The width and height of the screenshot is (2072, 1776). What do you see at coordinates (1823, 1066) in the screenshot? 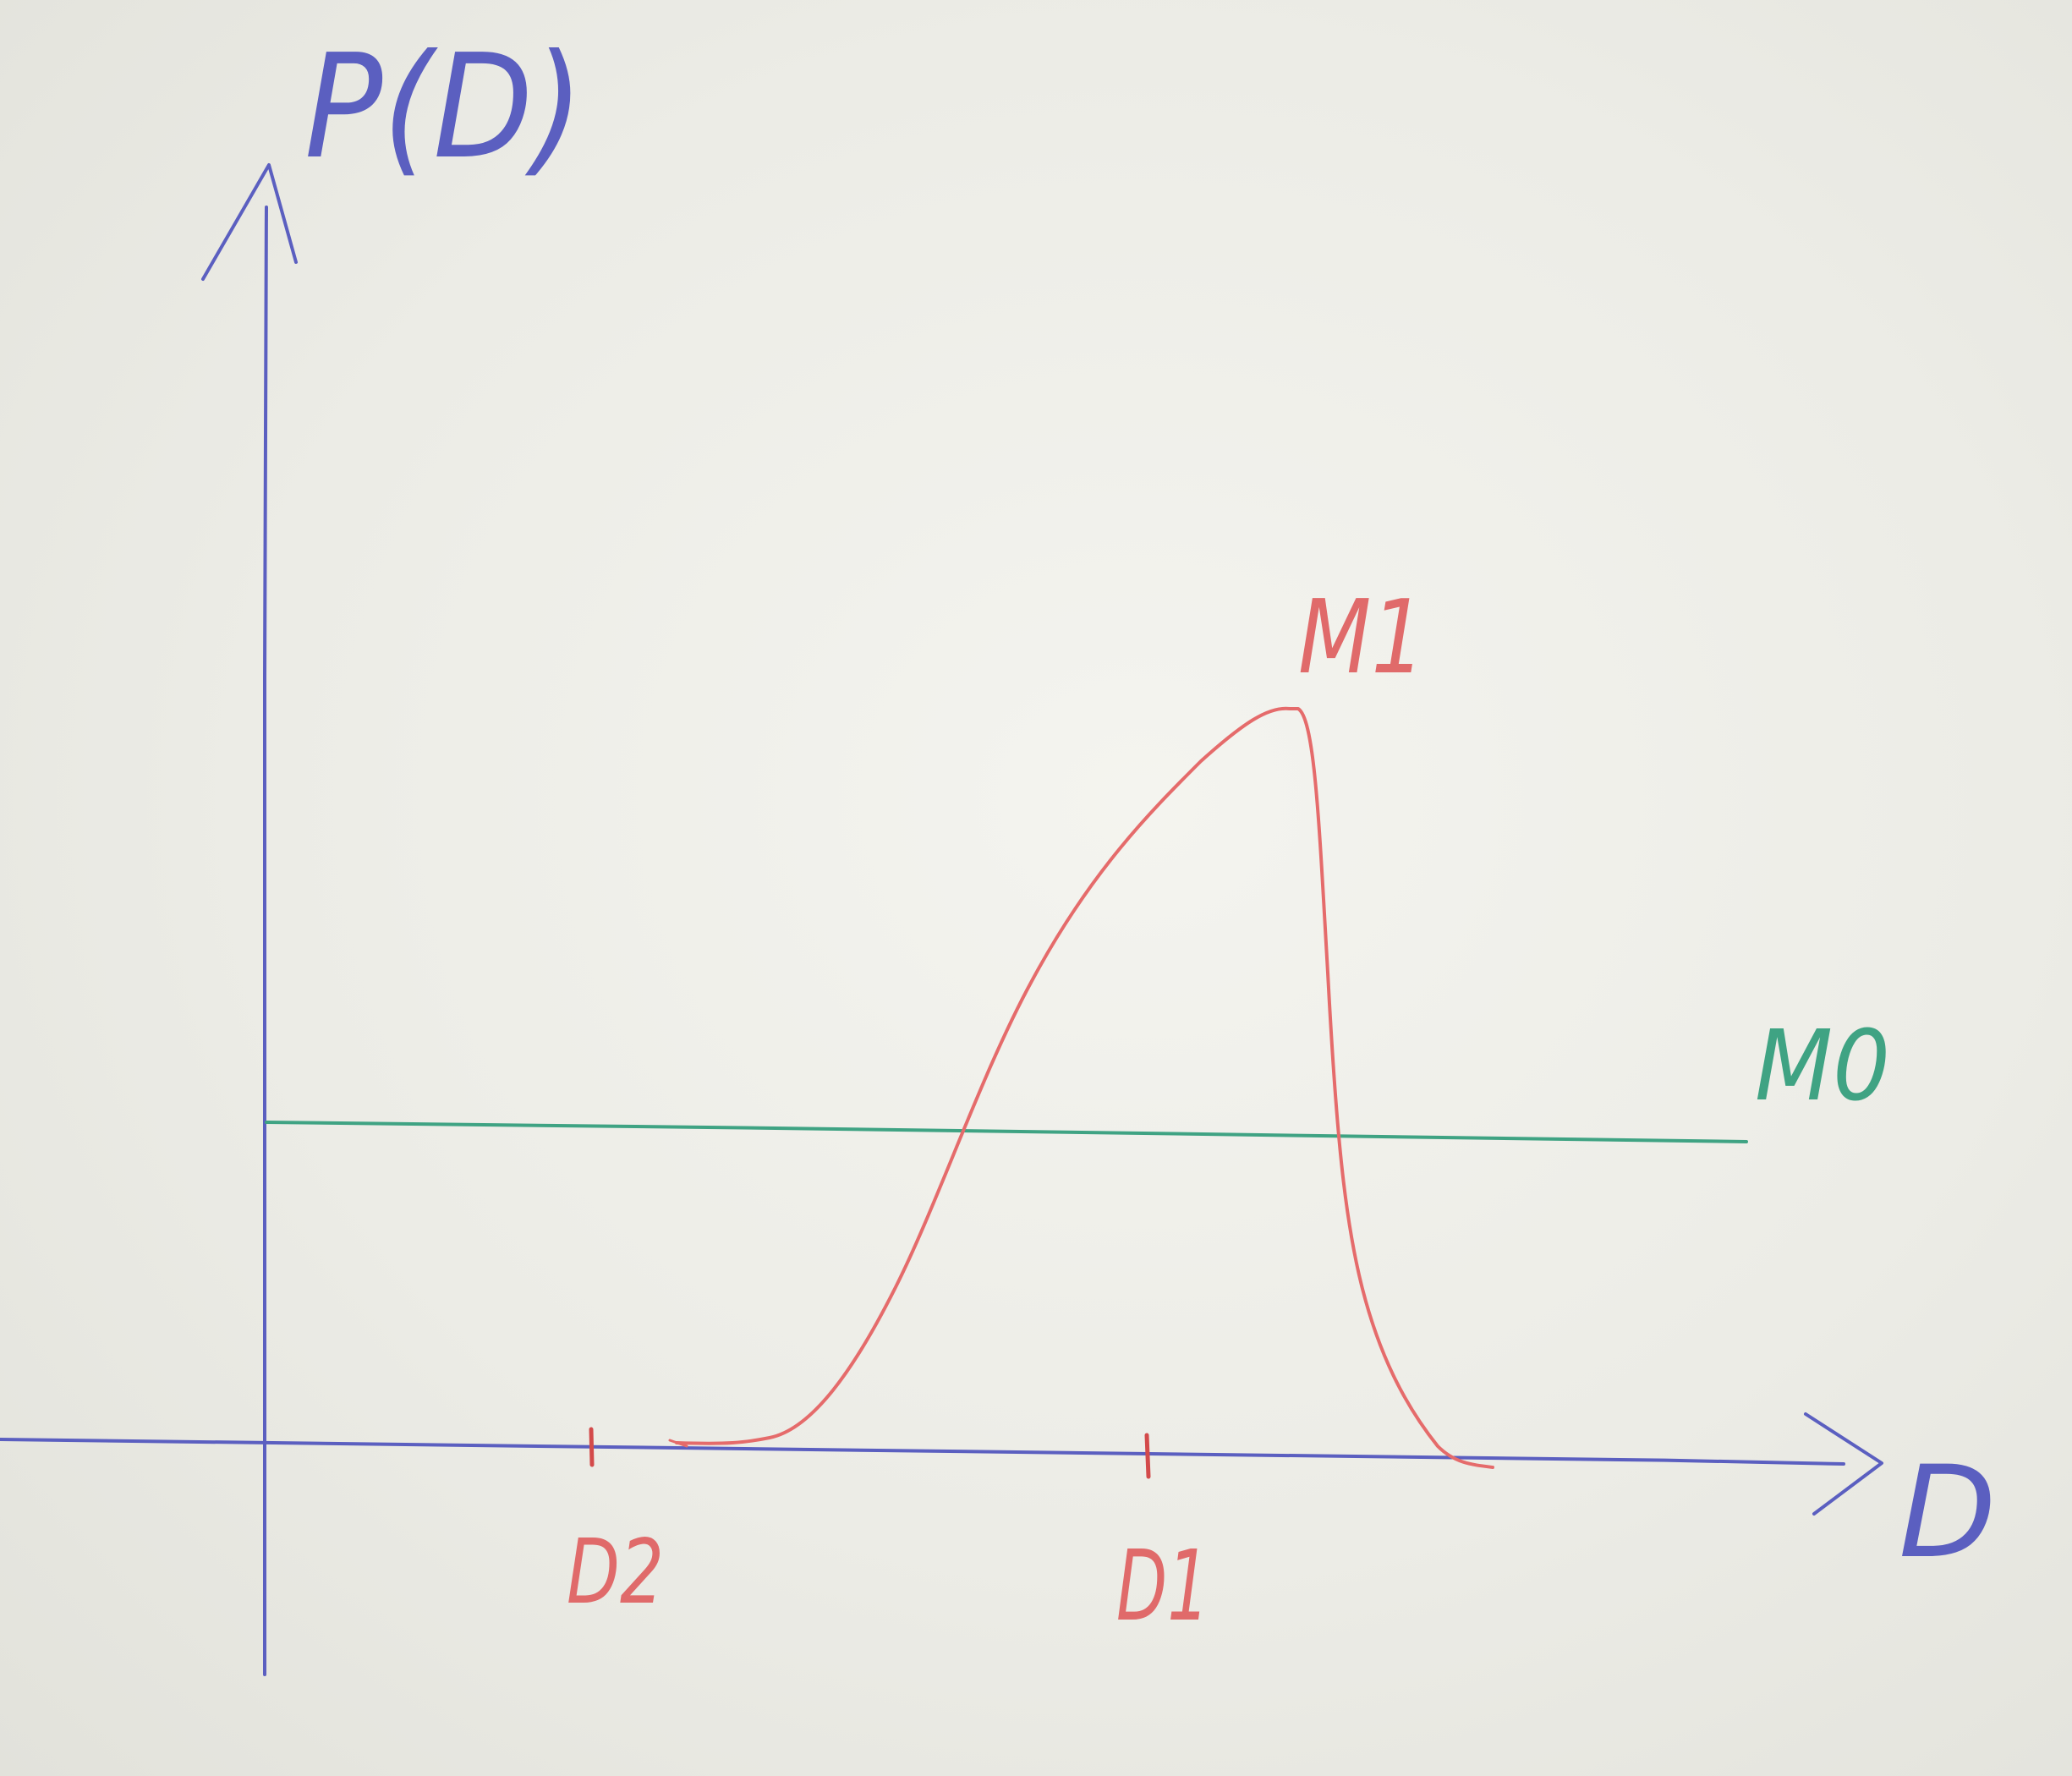
I see `m0-label: M0` at bounding box center [1823, 1066].